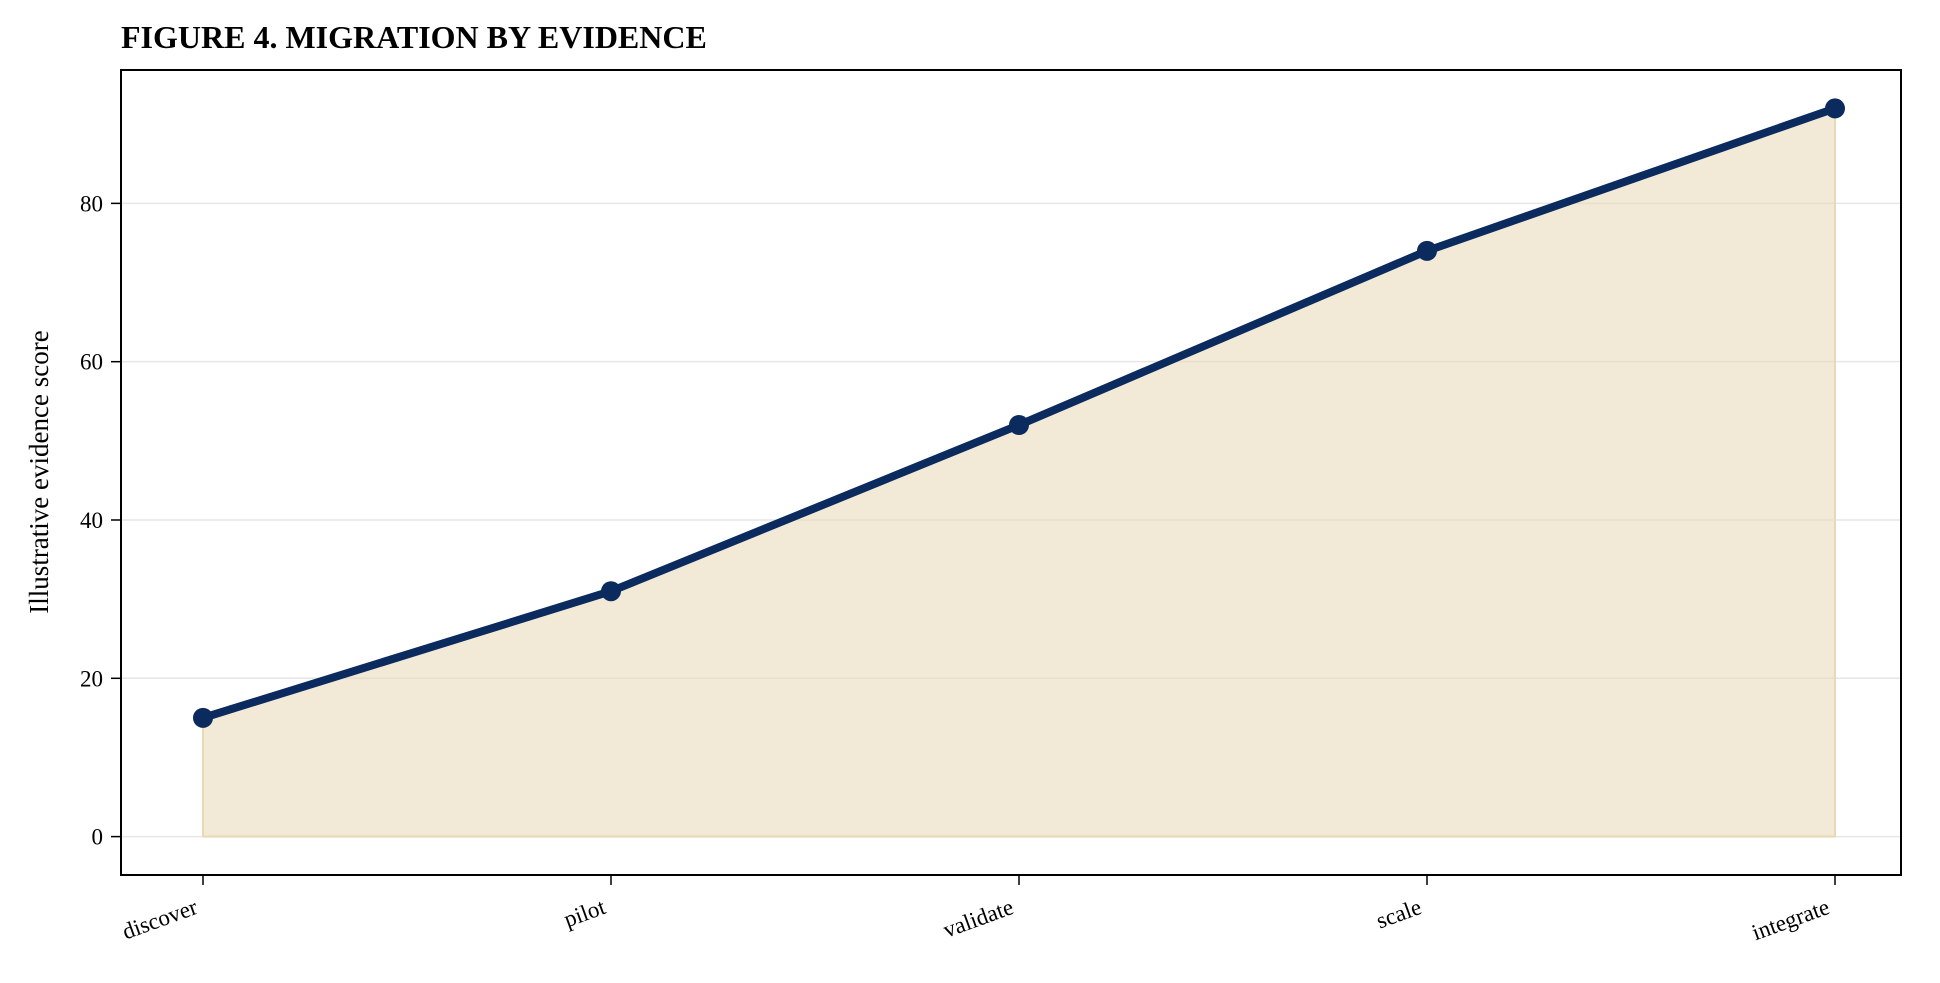 Image resolution: width=1940 pixels, height=983 pixels. Describe the element at coordinates (1791, 919) in the screenshot. I see `x-tick-label-integrate: integrate` at that location.